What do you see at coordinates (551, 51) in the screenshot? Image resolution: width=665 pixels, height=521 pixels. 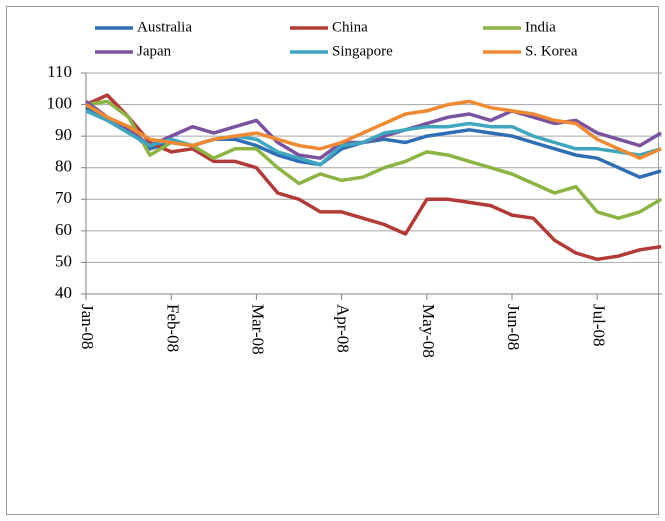 I see `legend-label: S. Korea` at bounding box center [551, 51].